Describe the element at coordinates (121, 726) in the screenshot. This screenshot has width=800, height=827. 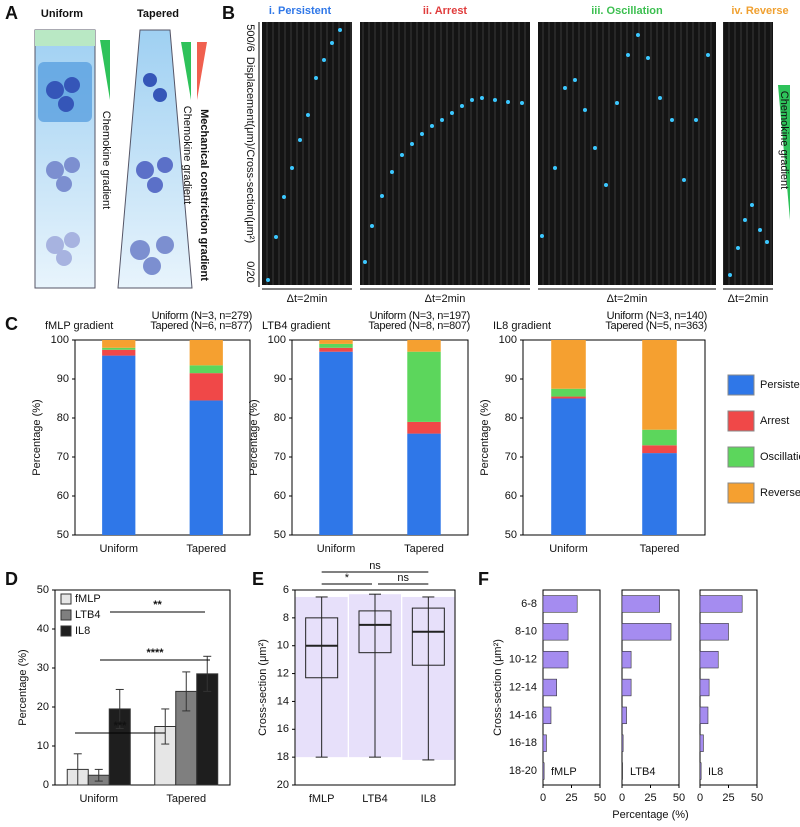
I see `significance-label: ***` at that location.